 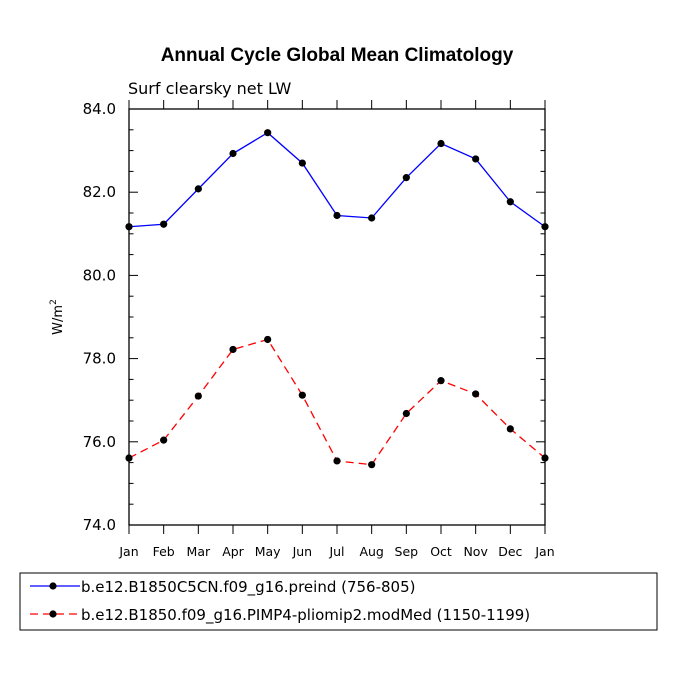 What do you see at coordinates (510, 551) in the screenshot?
I see `x-tick-label: Dec` at bounding box center [510, 551].